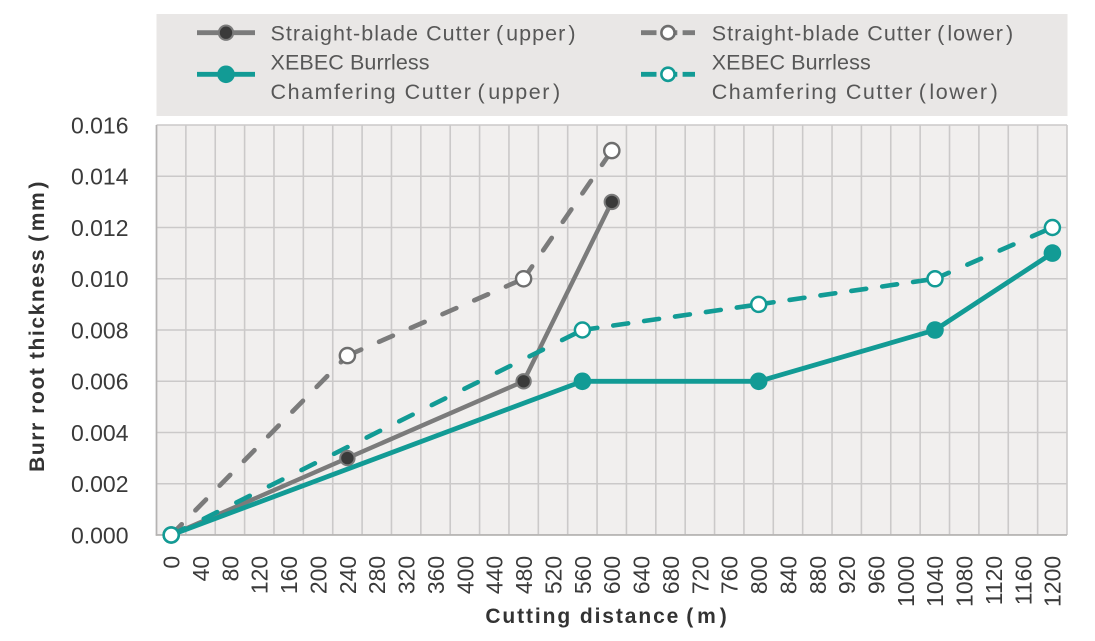 The image size is (1095, 641). Describe the element at coordinates (407, 575) in the screenshot. I see `svg-text: 320` at that location.